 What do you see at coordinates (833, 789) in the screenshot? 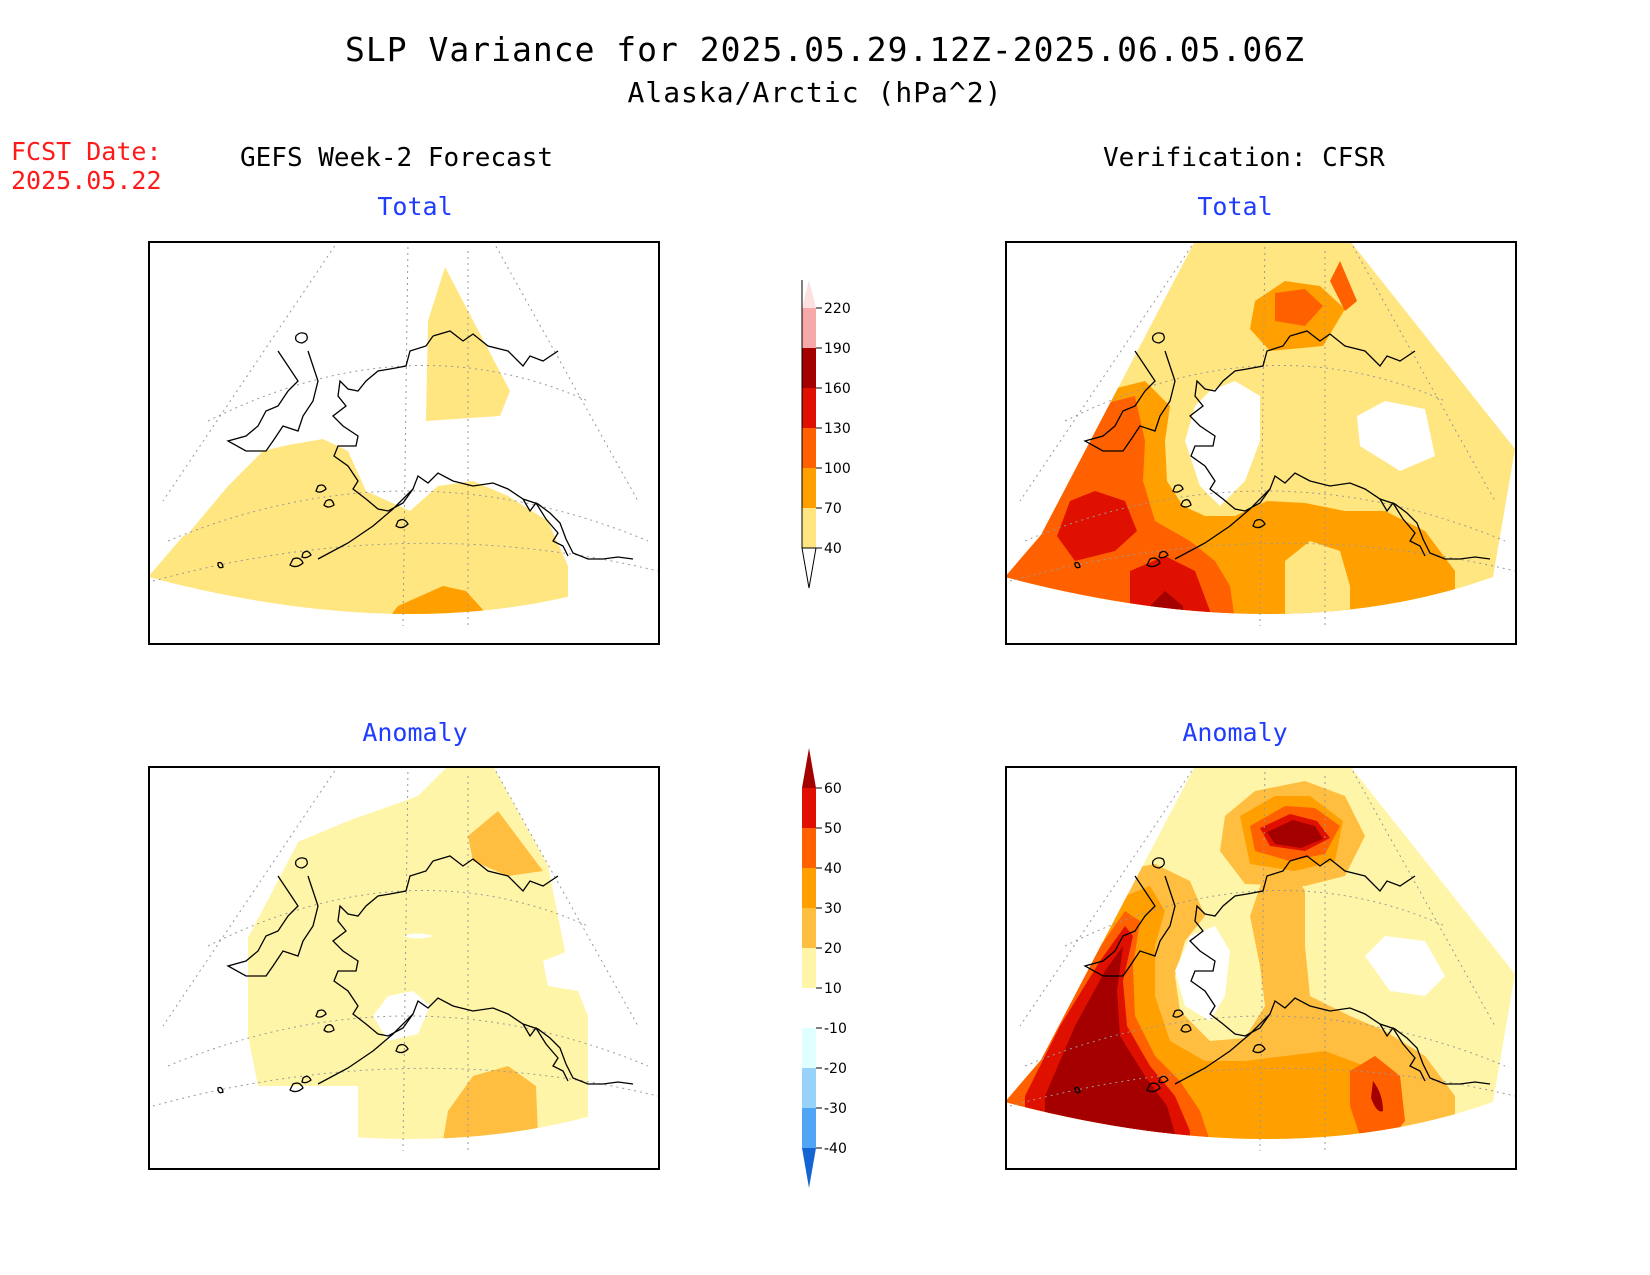
I see `colorbar-anomaly-tick-label: 60` at bounding box center [833, 789].